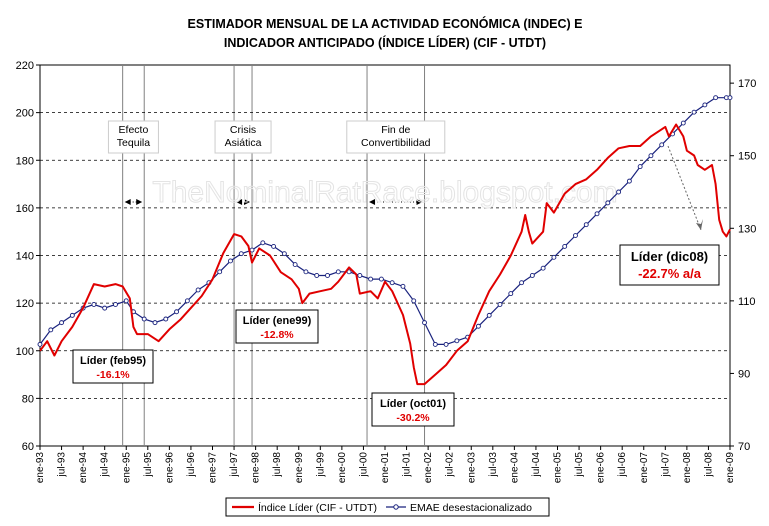 The image size is (769, 526). I want to click on y-left-tick-label: 200, so click(25, 114).